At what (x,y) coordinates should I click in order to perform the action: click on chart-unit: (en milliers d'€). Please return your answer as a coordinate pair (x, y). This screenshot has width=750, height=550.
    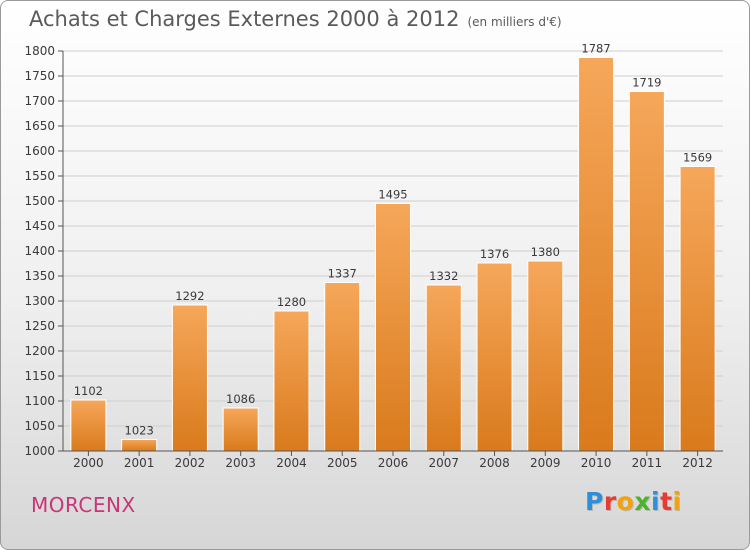
    Looking at the image, I should click on (514, 22).